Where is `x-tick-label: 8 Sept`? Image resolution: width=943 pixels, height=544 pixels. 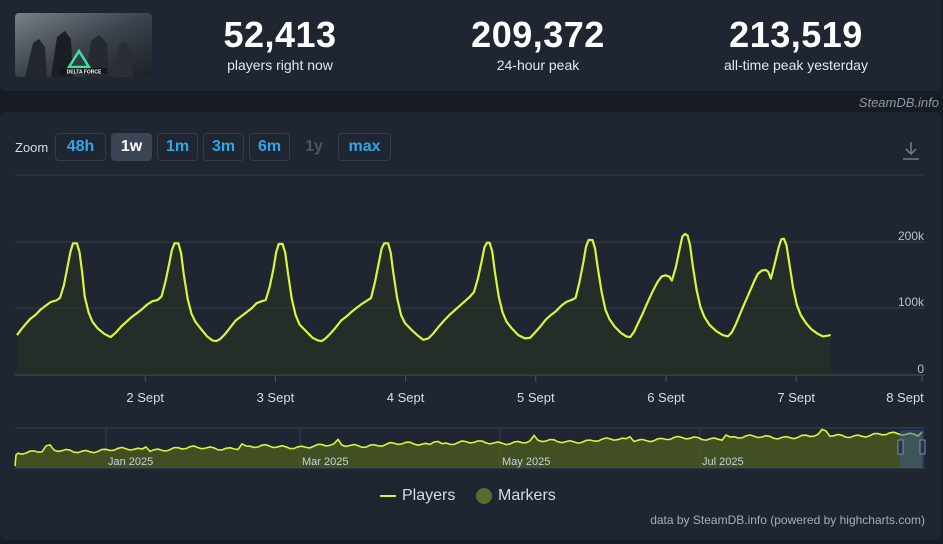
x-tick-label: 8 Sept is located at coordinates (905, 397).